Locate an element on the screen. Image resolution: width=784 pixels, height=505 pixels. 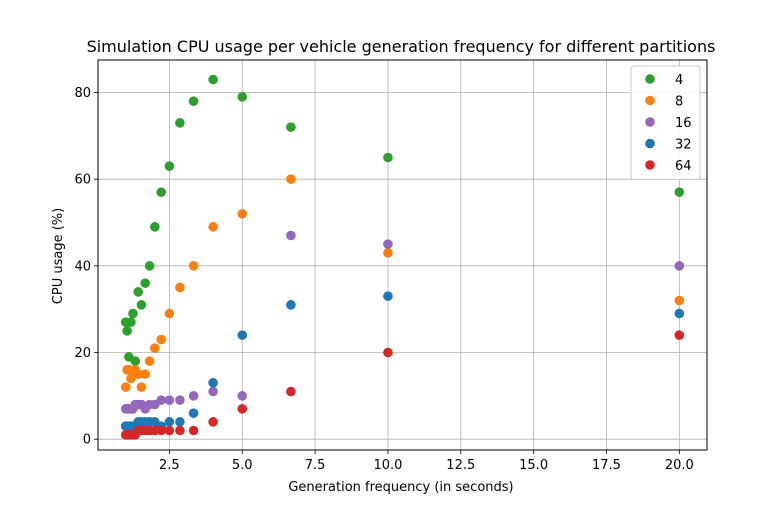
y-tick-label: 80 is located at coordinates (82, 93).